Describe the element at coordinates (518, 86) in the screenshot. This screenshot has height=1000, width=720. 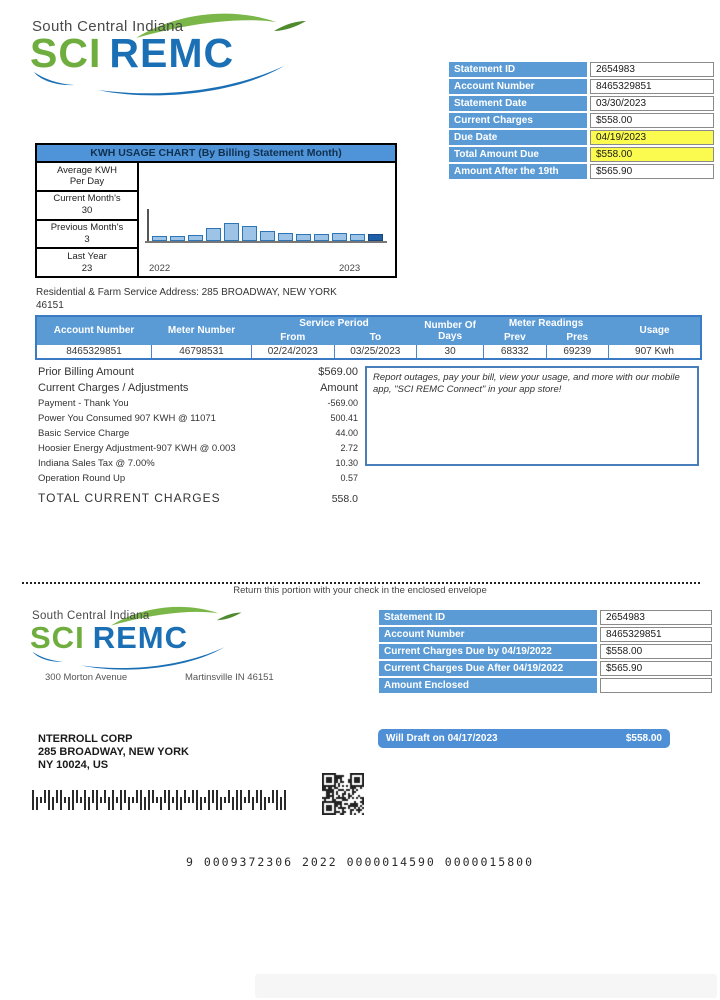
I see `summary-label: Account Number` at that location.